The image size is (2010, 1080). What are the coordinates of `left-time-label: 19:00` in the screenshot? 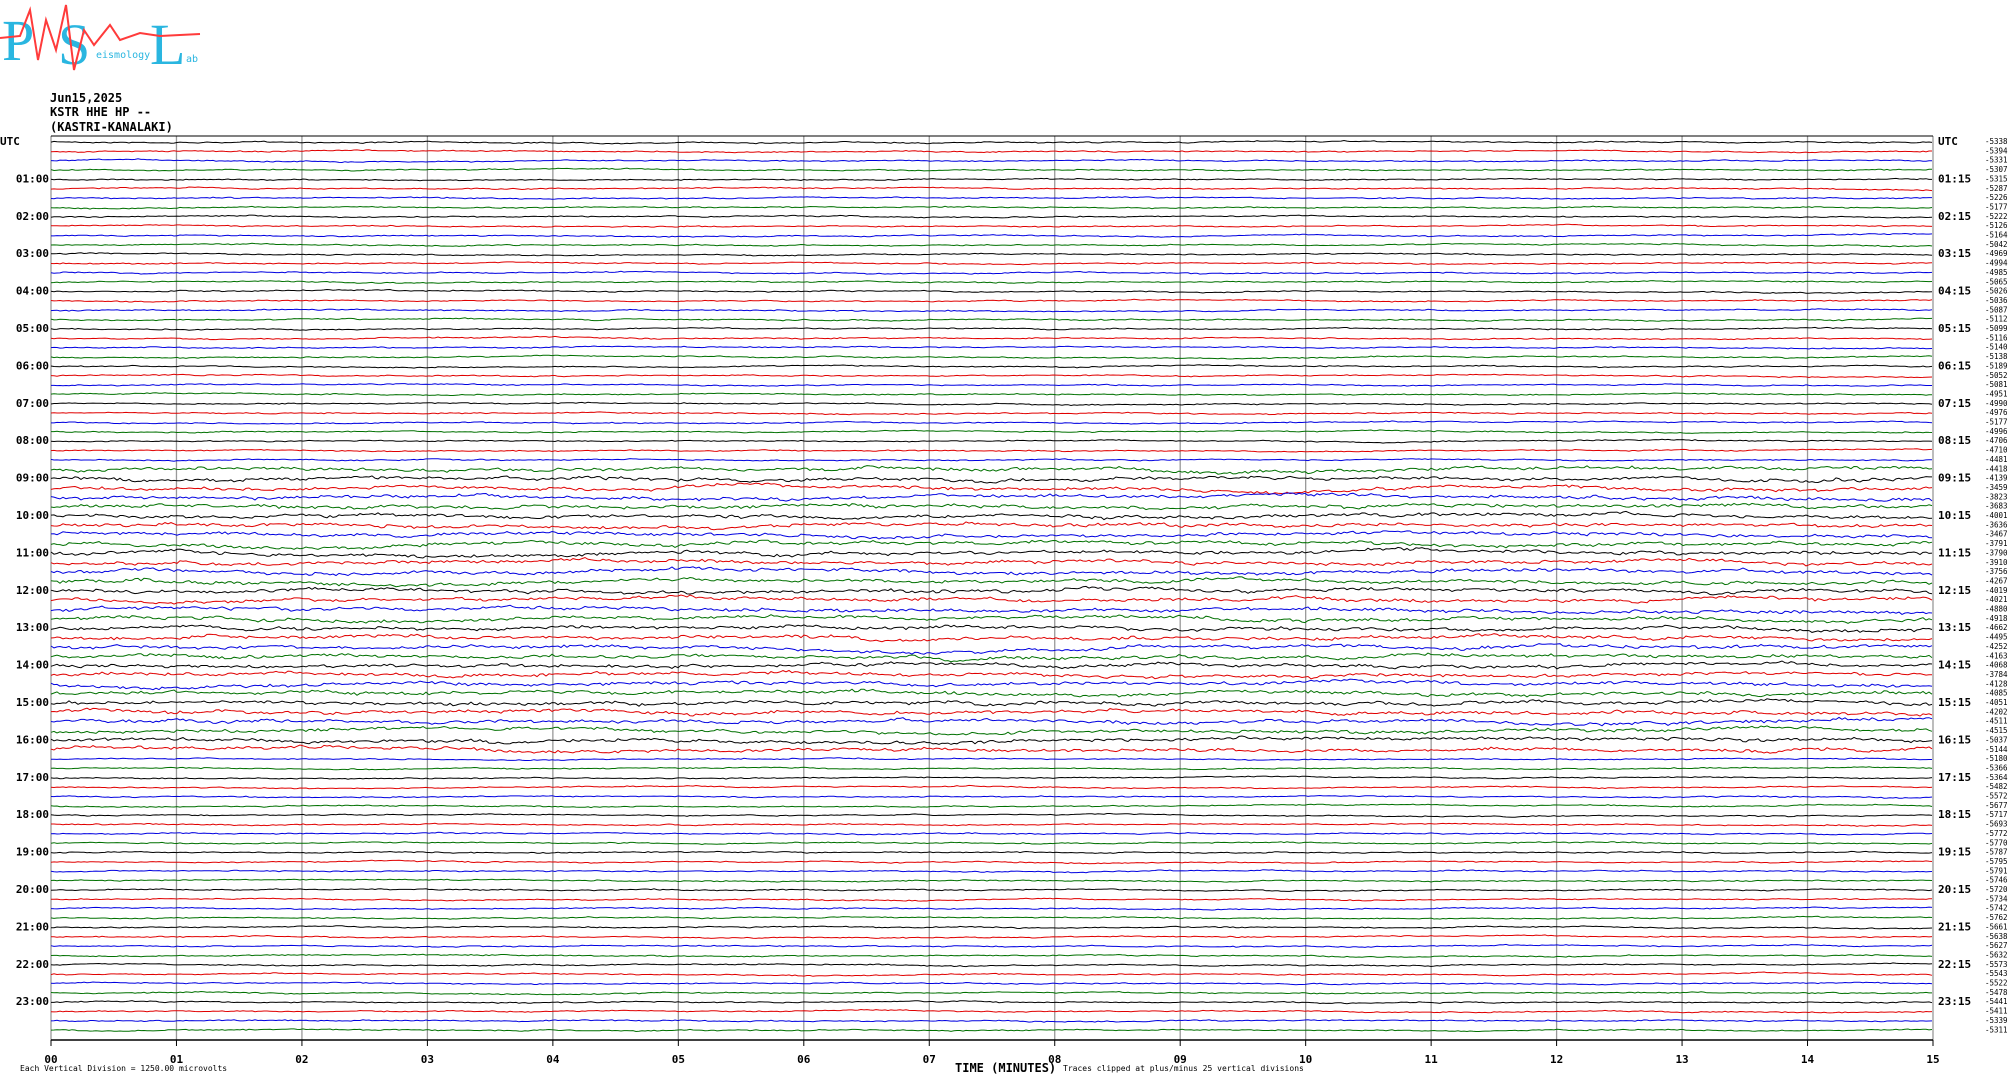 It's located at (32, 852).